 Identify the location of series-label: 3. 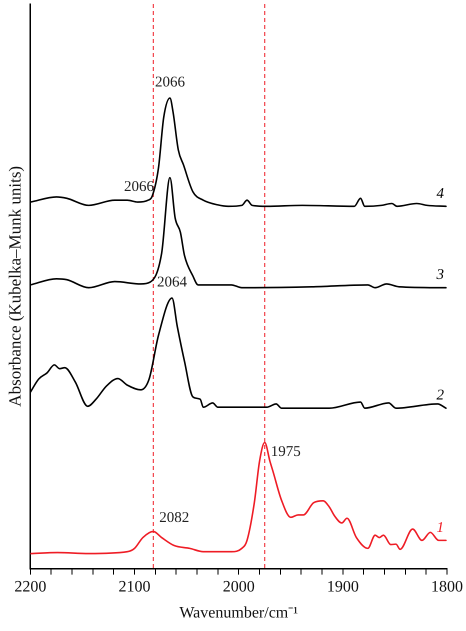
(439, 275).